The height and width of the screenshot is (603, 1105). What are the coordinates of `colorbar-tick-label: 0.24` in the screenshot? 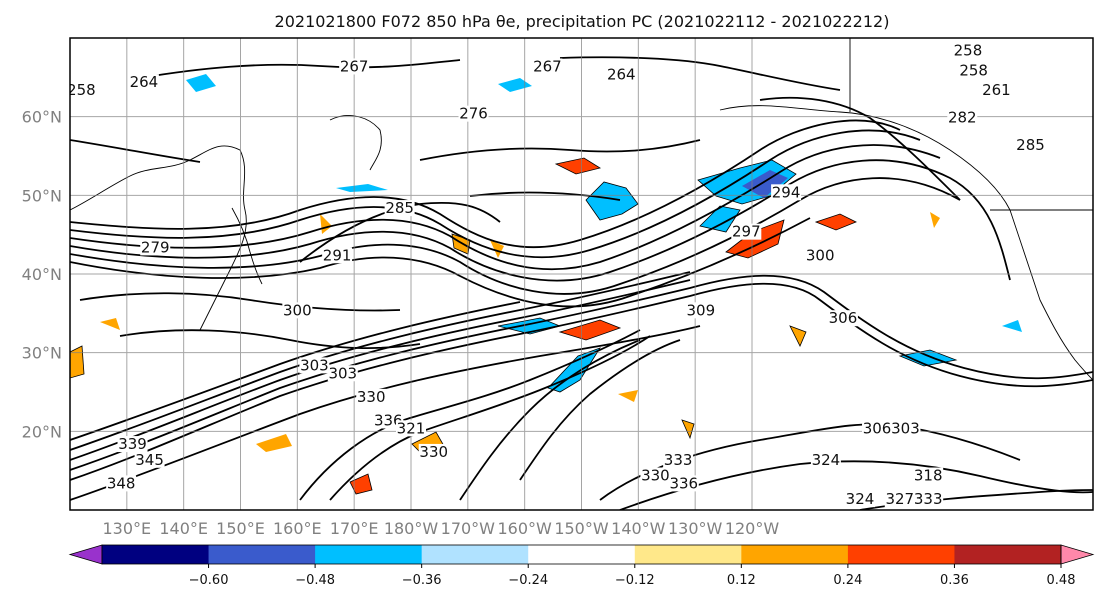 It's located at (847, 580).